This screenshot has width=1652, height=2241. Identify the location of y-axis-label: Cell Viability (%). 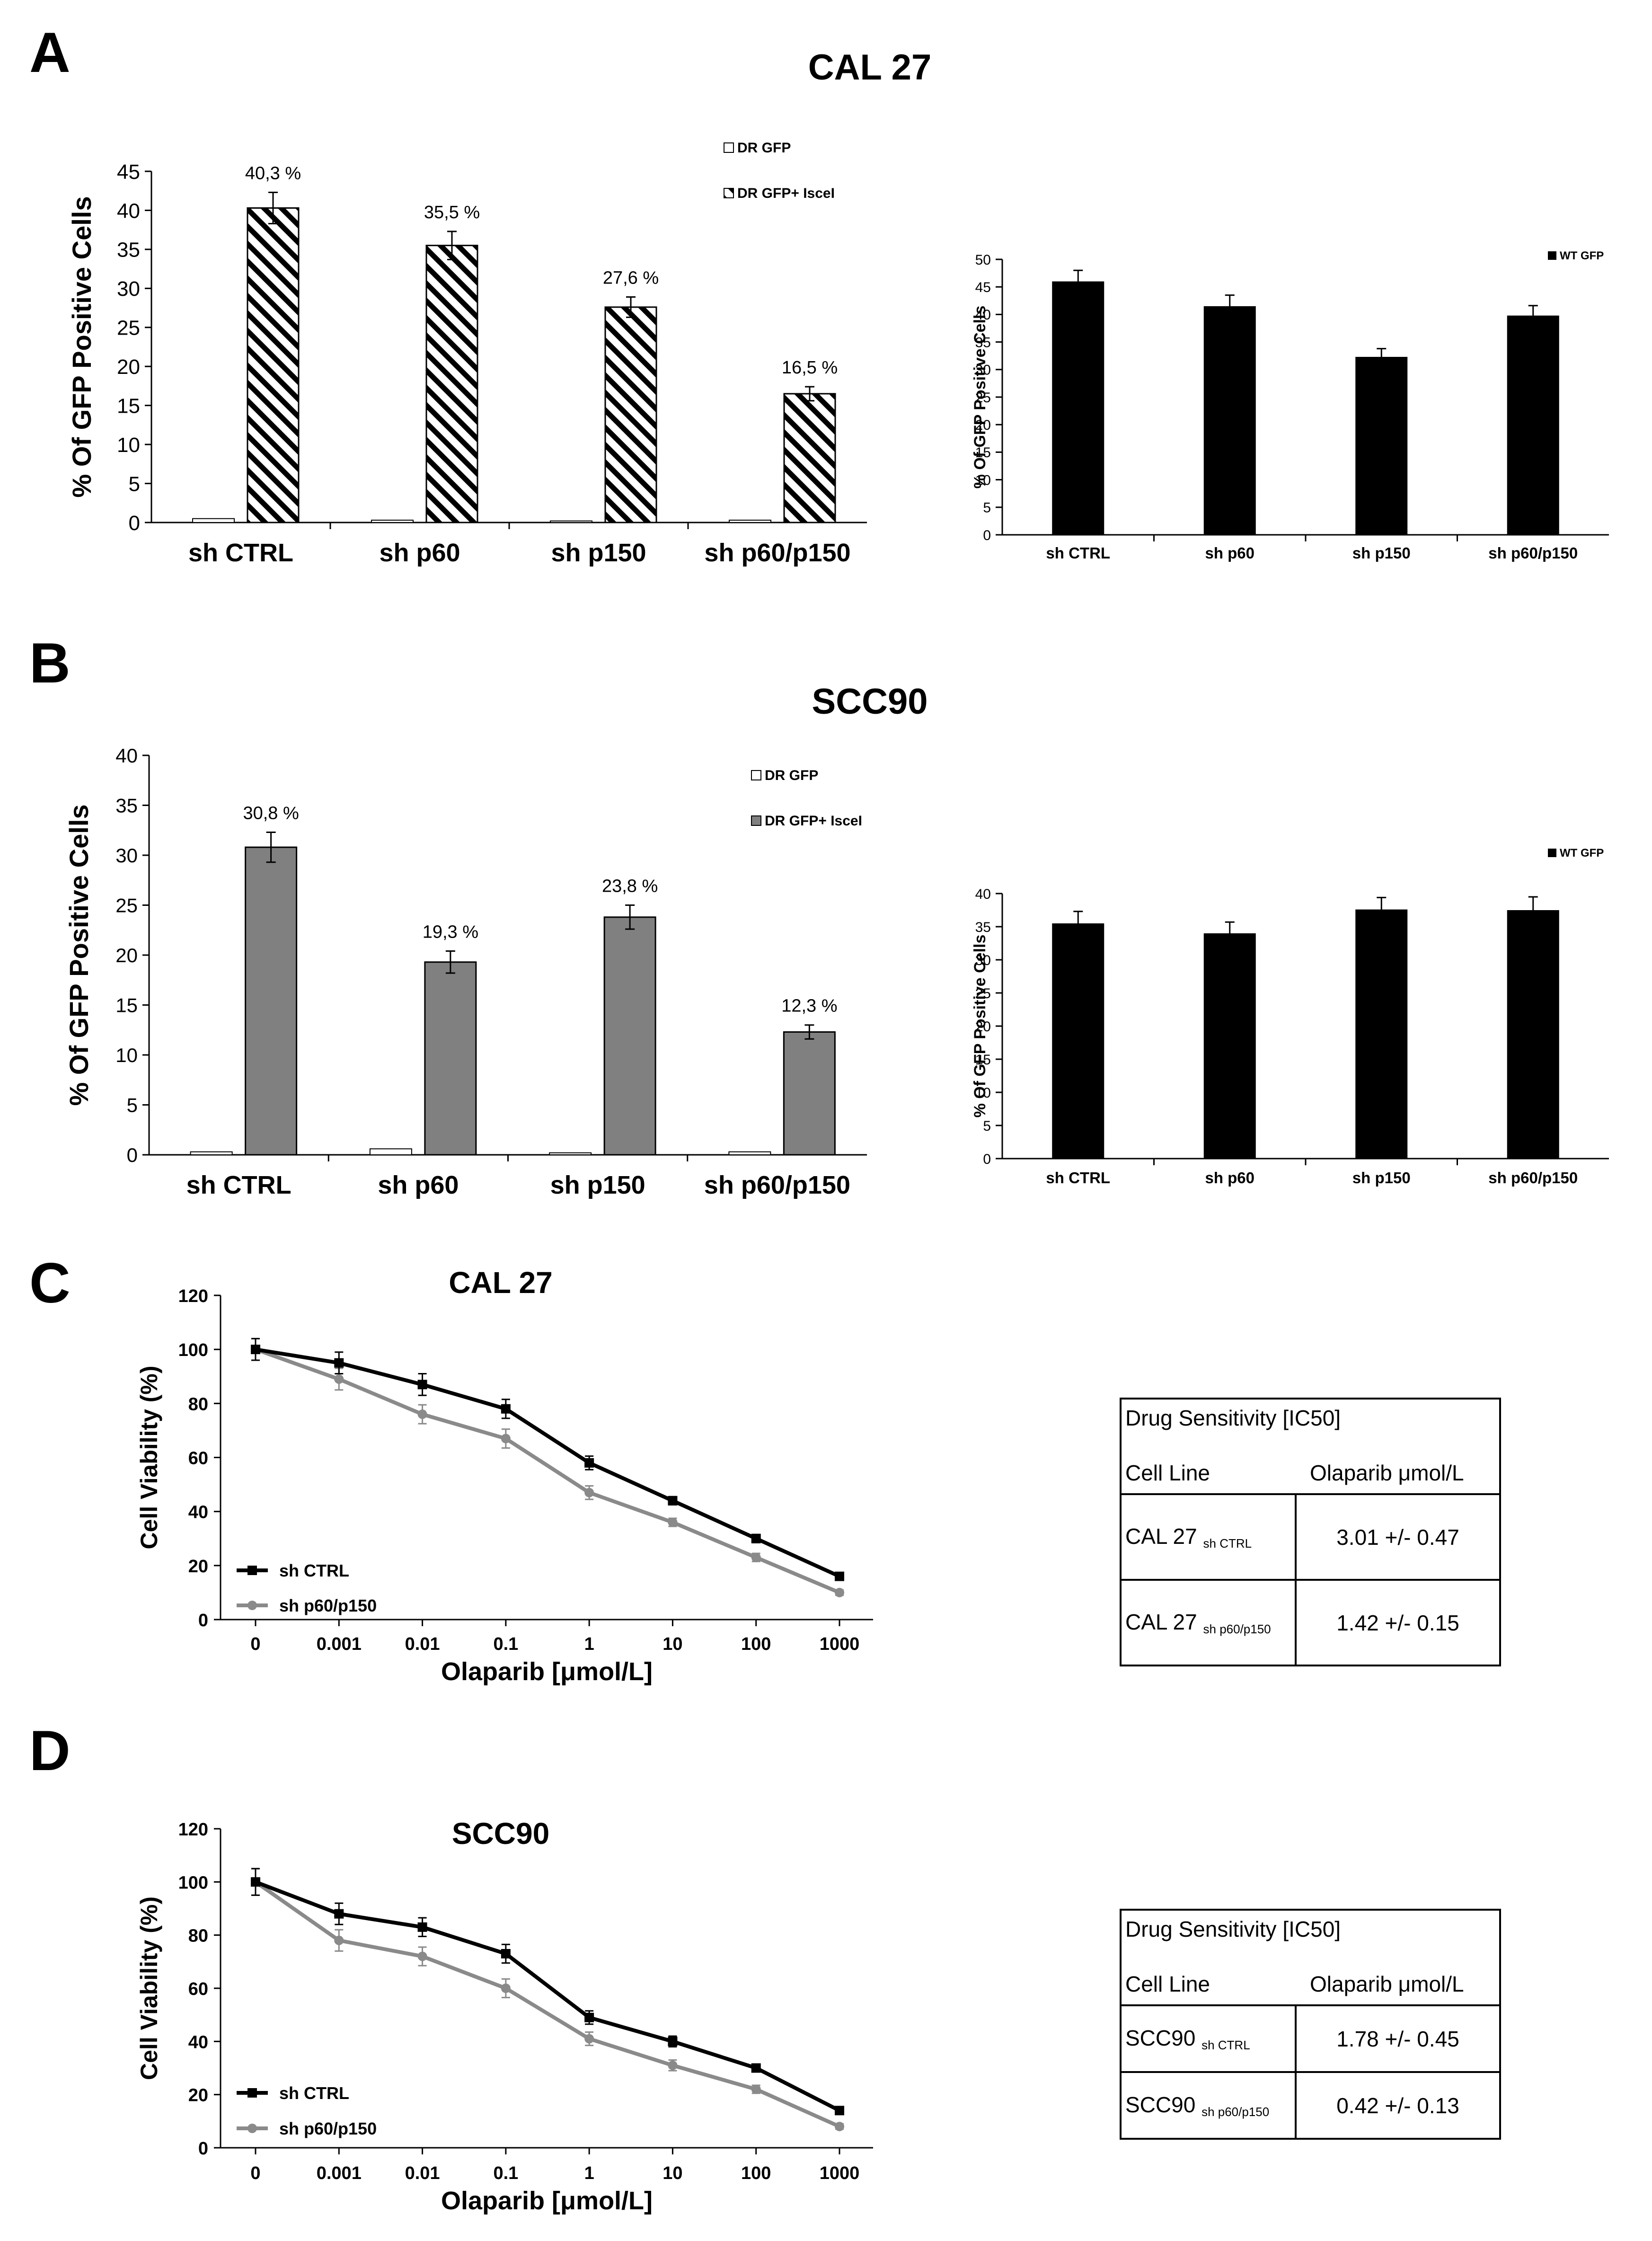
(149, 1988).